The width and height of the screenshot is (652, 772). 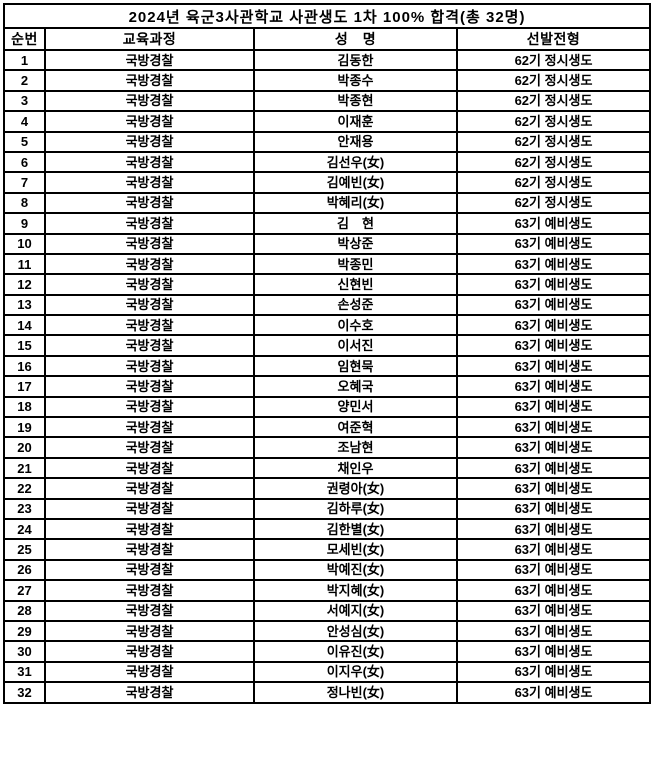 What do you see at coordinates (355, 284) in the screenshot?
I see `cell-name: 신현빈` at bounding box center [355, 284].